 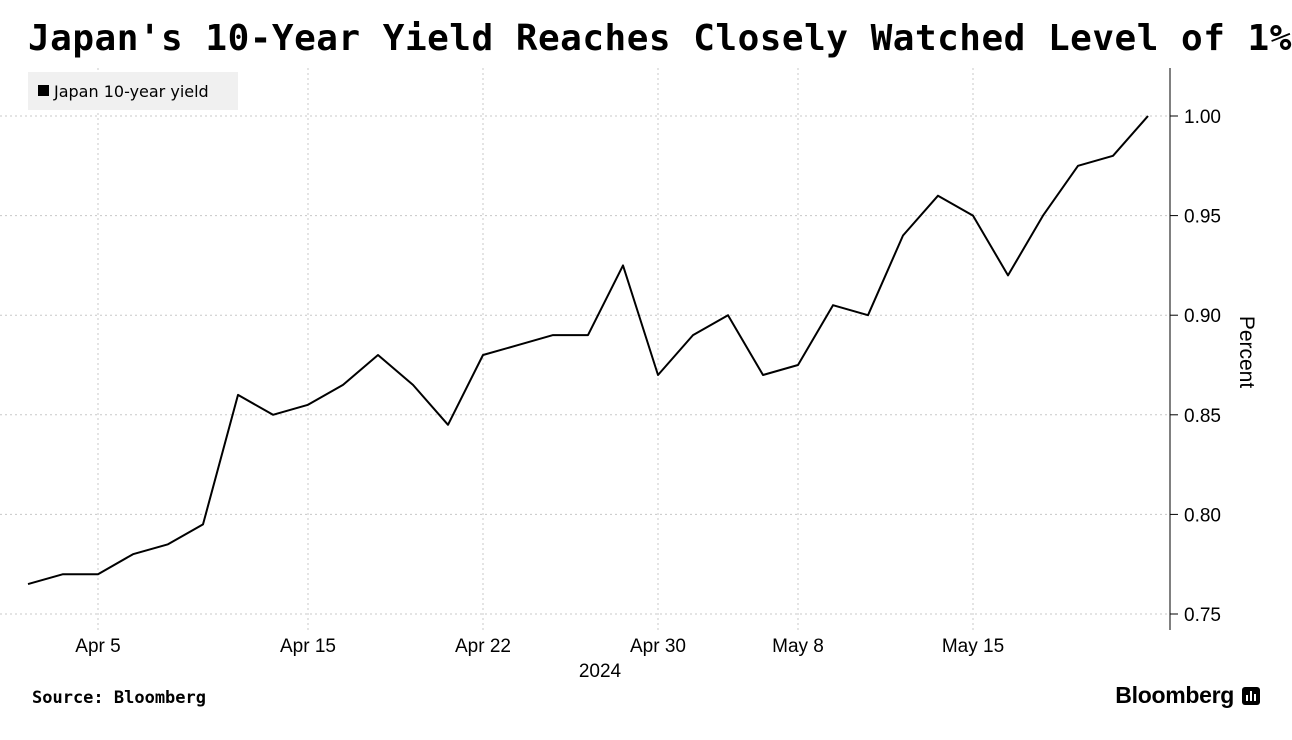 What do you see at coordinates (1251, 695) in the screenshot?
I see `bar-chart-icon` at bounding box center [1251, 695].